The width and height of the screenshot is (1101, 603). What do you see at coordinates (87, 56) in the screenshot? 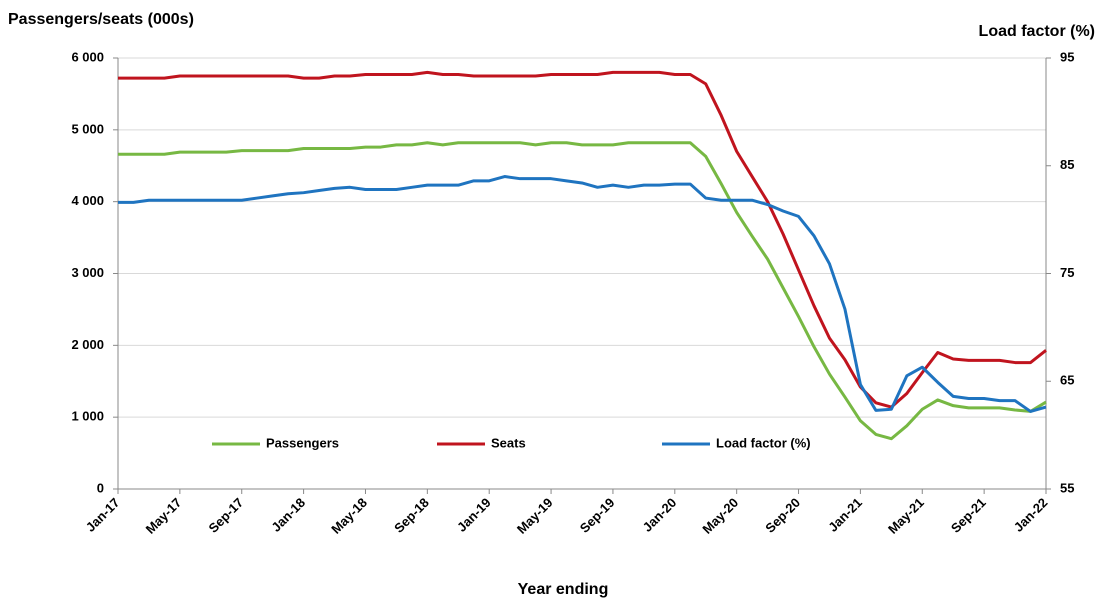
I see `y-tick-label: 6 000` at bounding box center [87, 56].